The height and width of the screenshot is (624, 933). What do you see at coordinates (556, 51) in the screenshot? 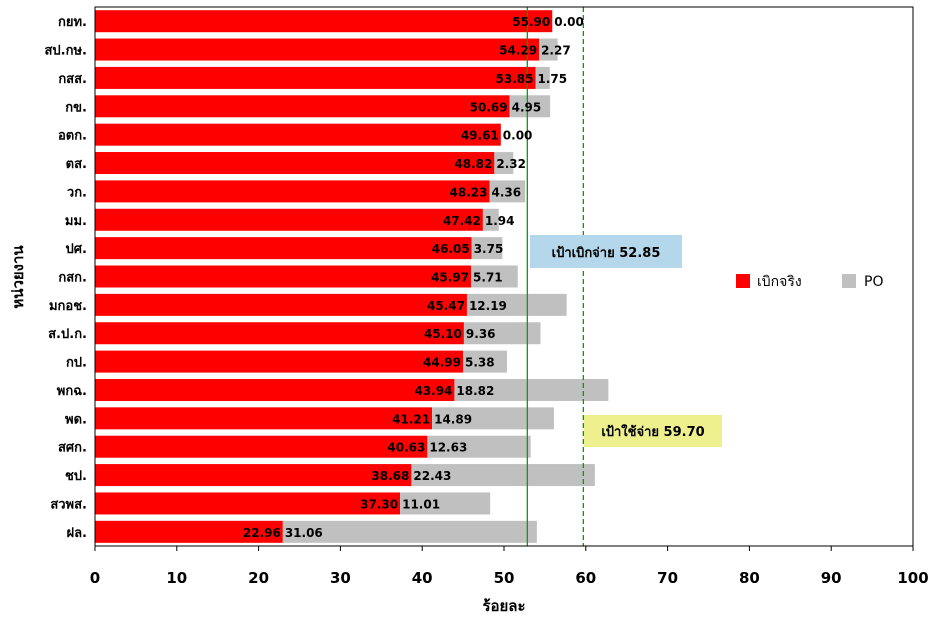
I see `data-label-po: 2.27` at bounding box center [556, 51].